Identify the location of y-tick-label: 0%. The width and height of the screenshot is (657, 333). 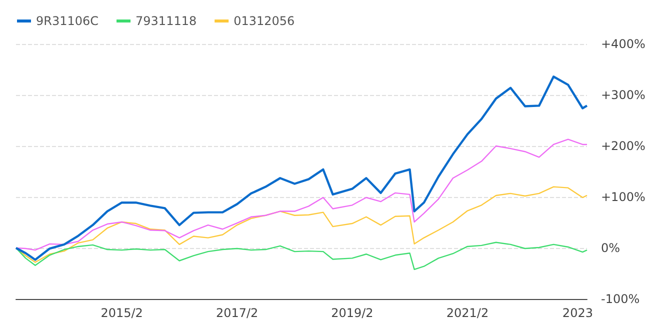
(610, 248).